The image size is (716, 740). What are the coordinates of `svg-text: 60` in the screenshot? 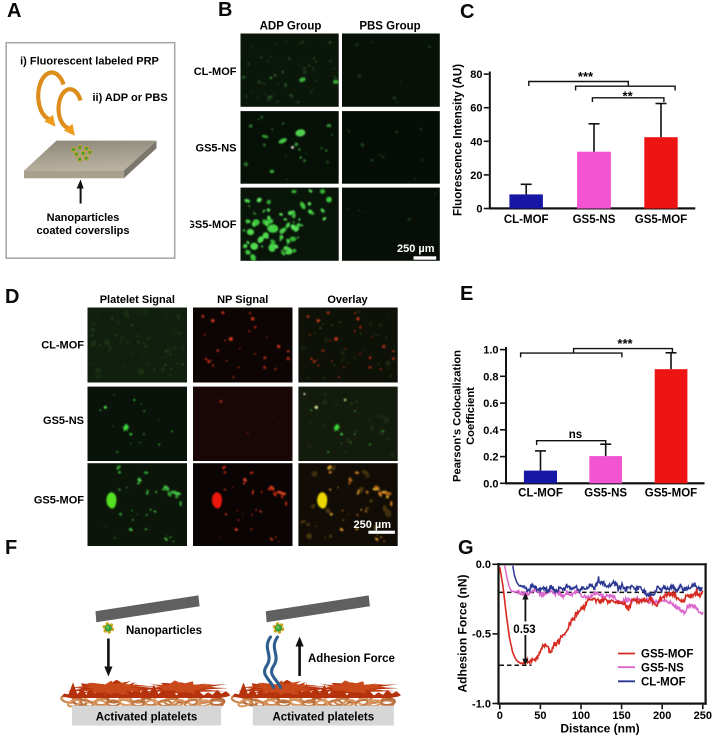 It's located at (476, 109).